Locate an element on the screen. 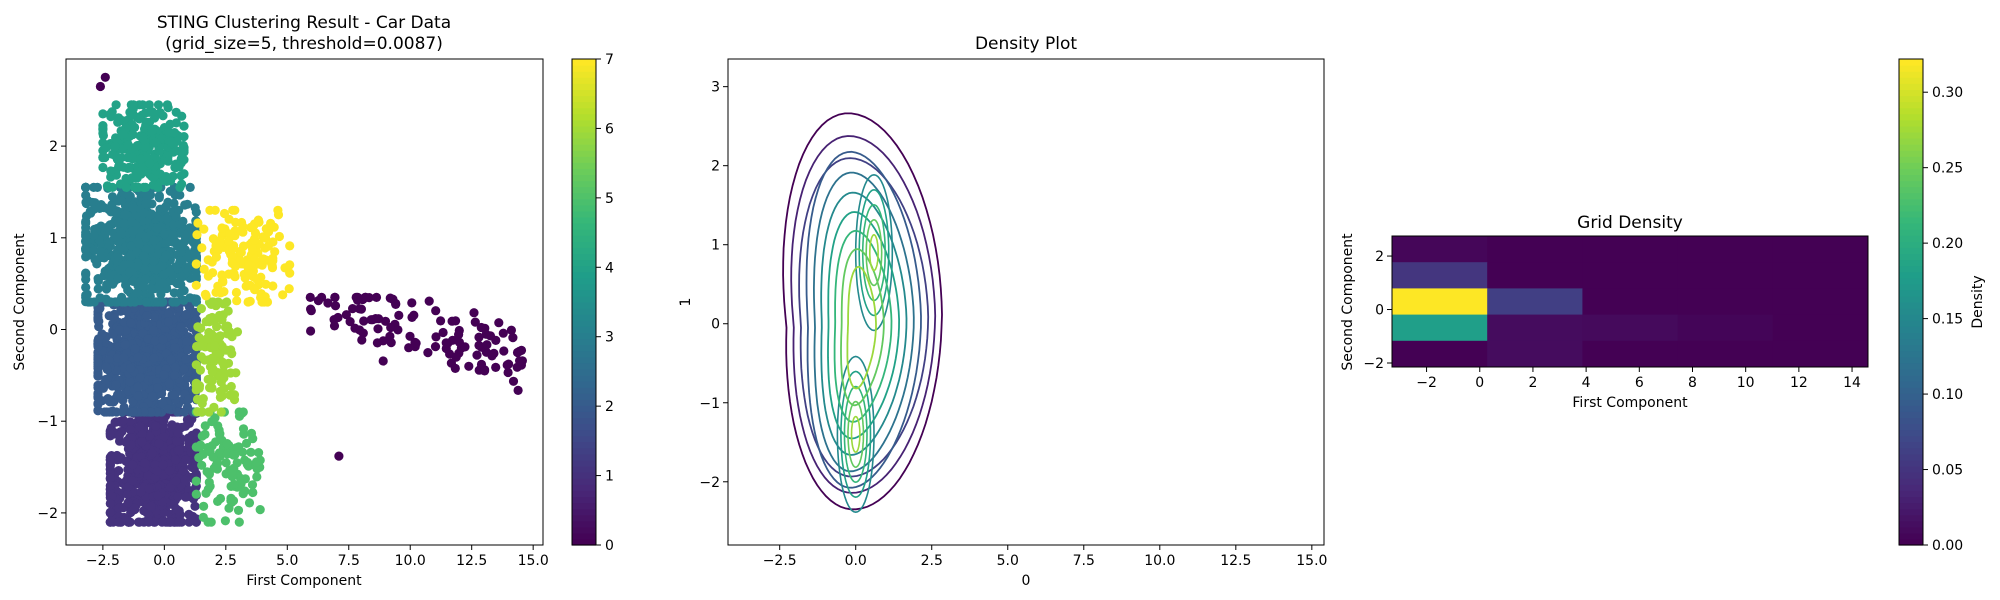  grid-density-x-tick-label: 0 is located at coordinates (1479, 383).